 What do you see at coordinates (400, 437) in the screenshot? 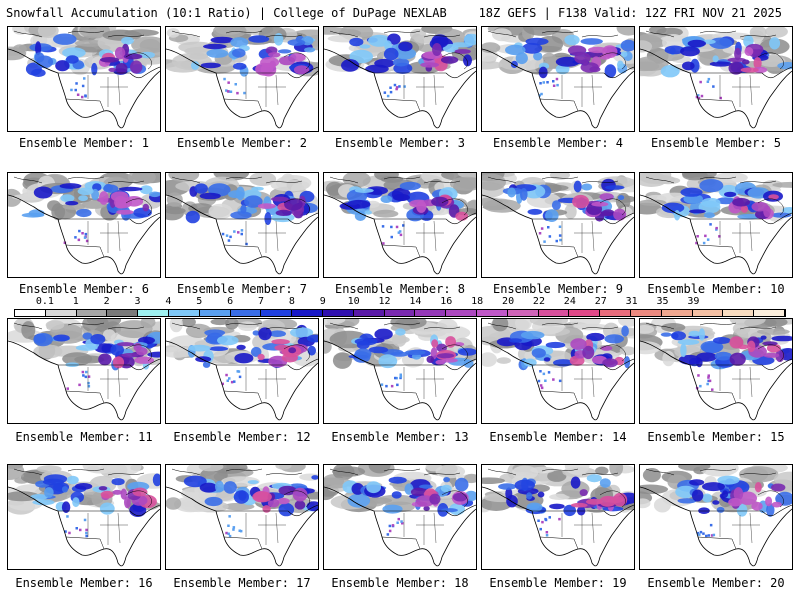
I see `ensemble-member-label: Ensemble Member: 13` at bounding box center [400, 437].